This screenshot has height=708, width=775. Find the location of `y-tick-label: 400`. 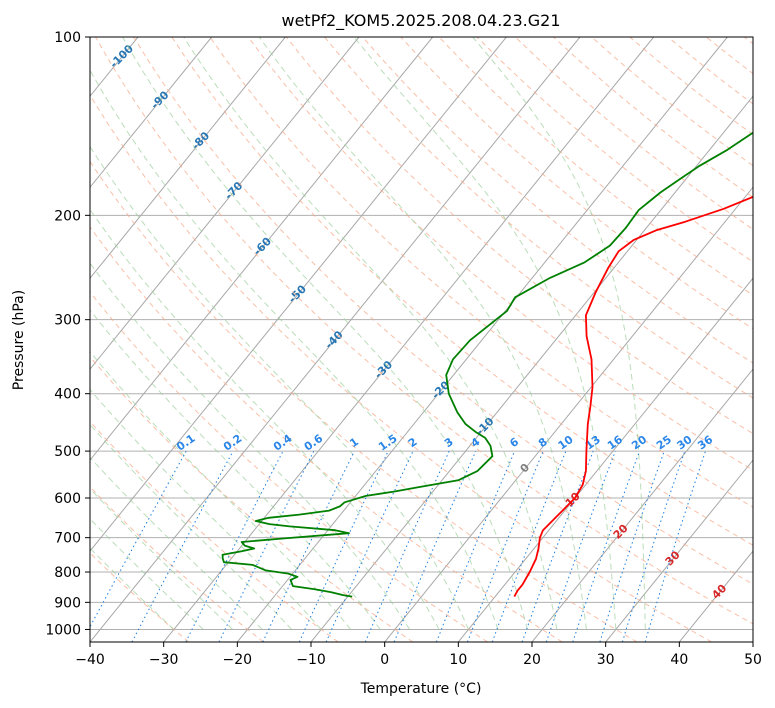

y-tick-label: 400 is located at coordinates (67, 395).